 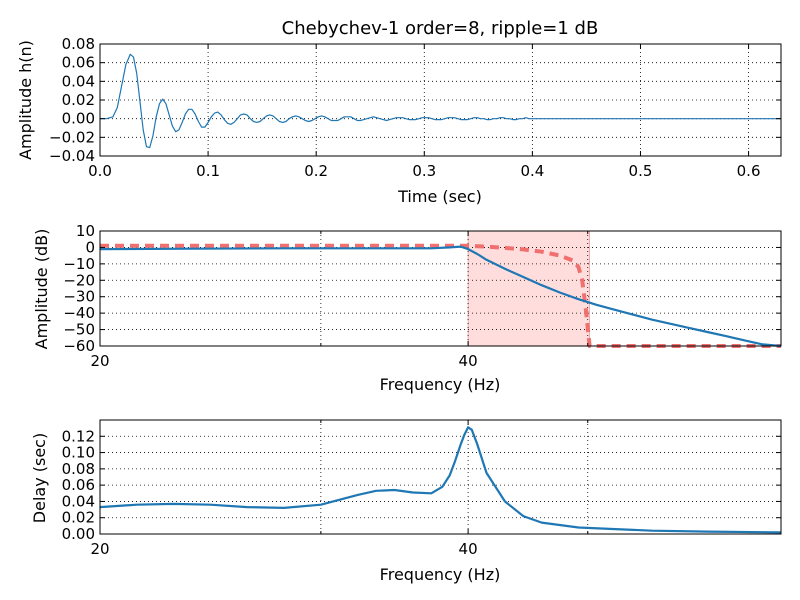 I want to click on amplitude-shaded-region, so click(x=528, y=288).